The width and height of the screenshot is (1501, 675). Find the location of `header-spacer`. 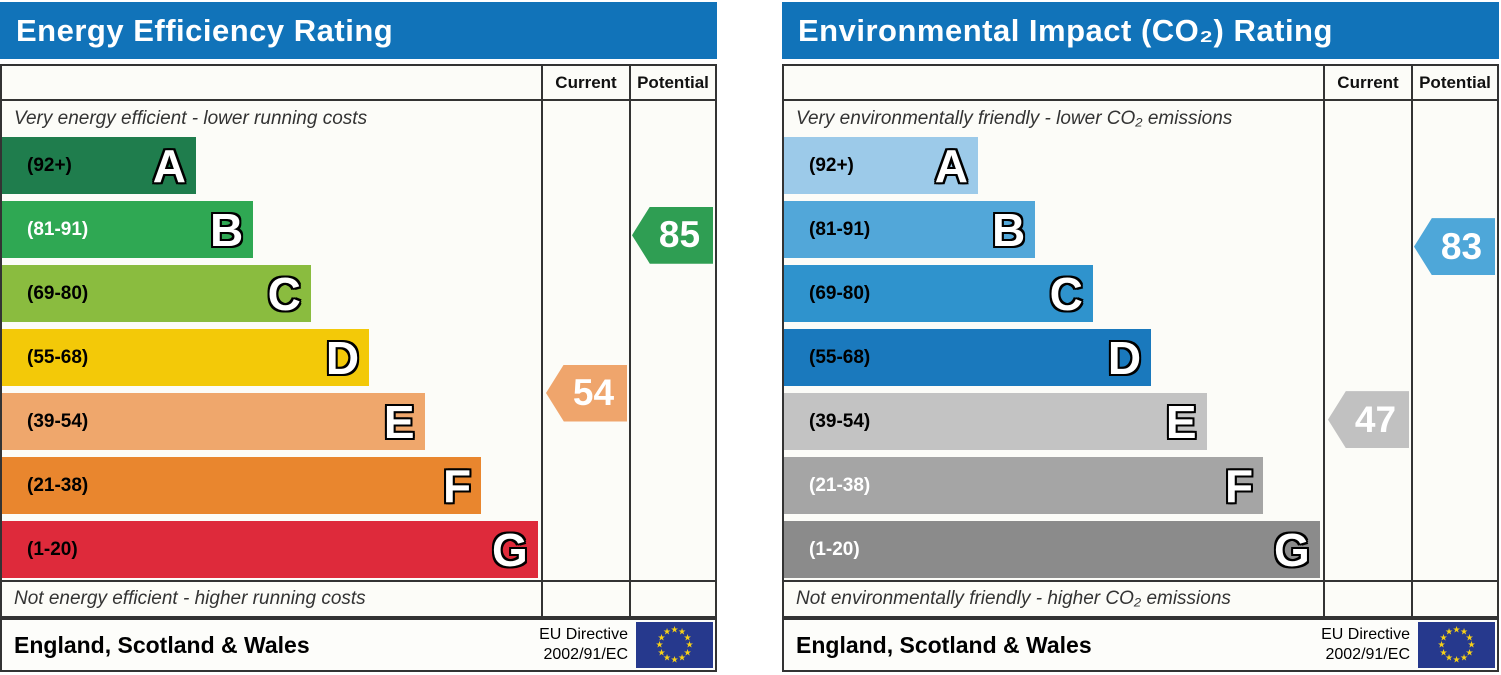

header-spacer is located at coordinates (1053, 82).